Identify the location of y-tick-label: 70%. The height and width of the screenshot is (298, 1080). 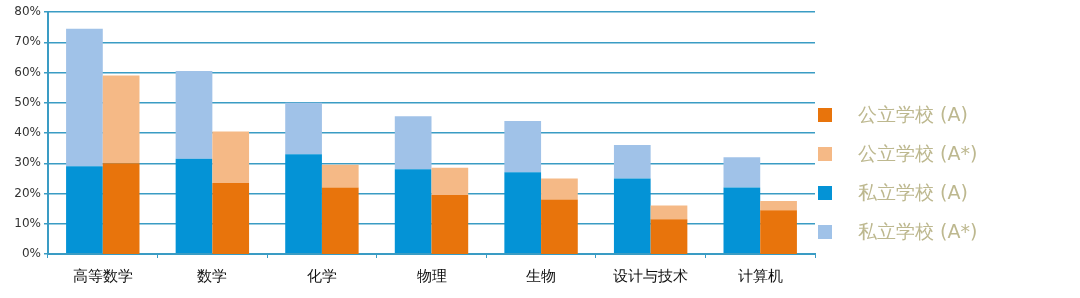
(27, 41).